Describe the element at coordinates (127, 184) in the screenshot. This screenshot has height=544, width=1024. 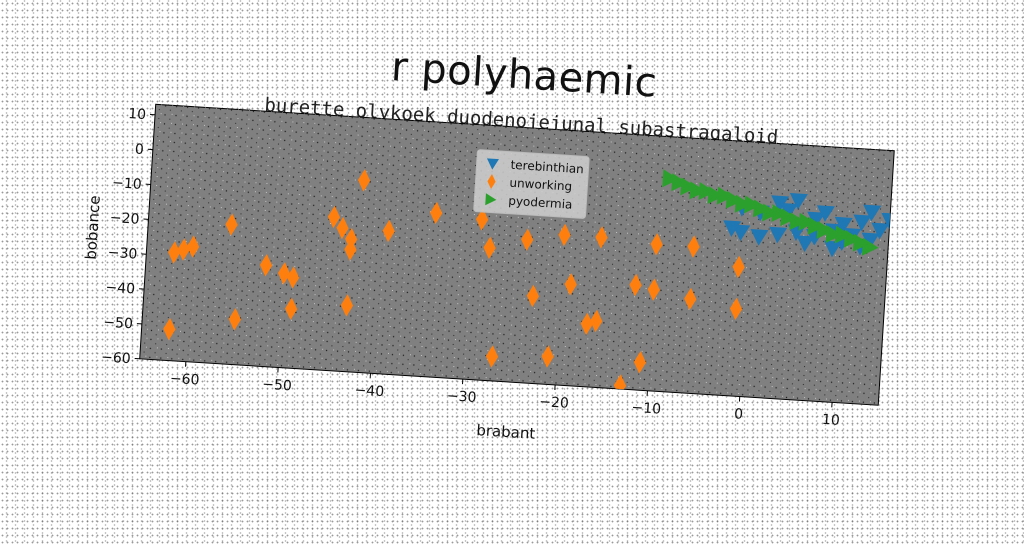
I see `y-tick-label: −10` at that location.